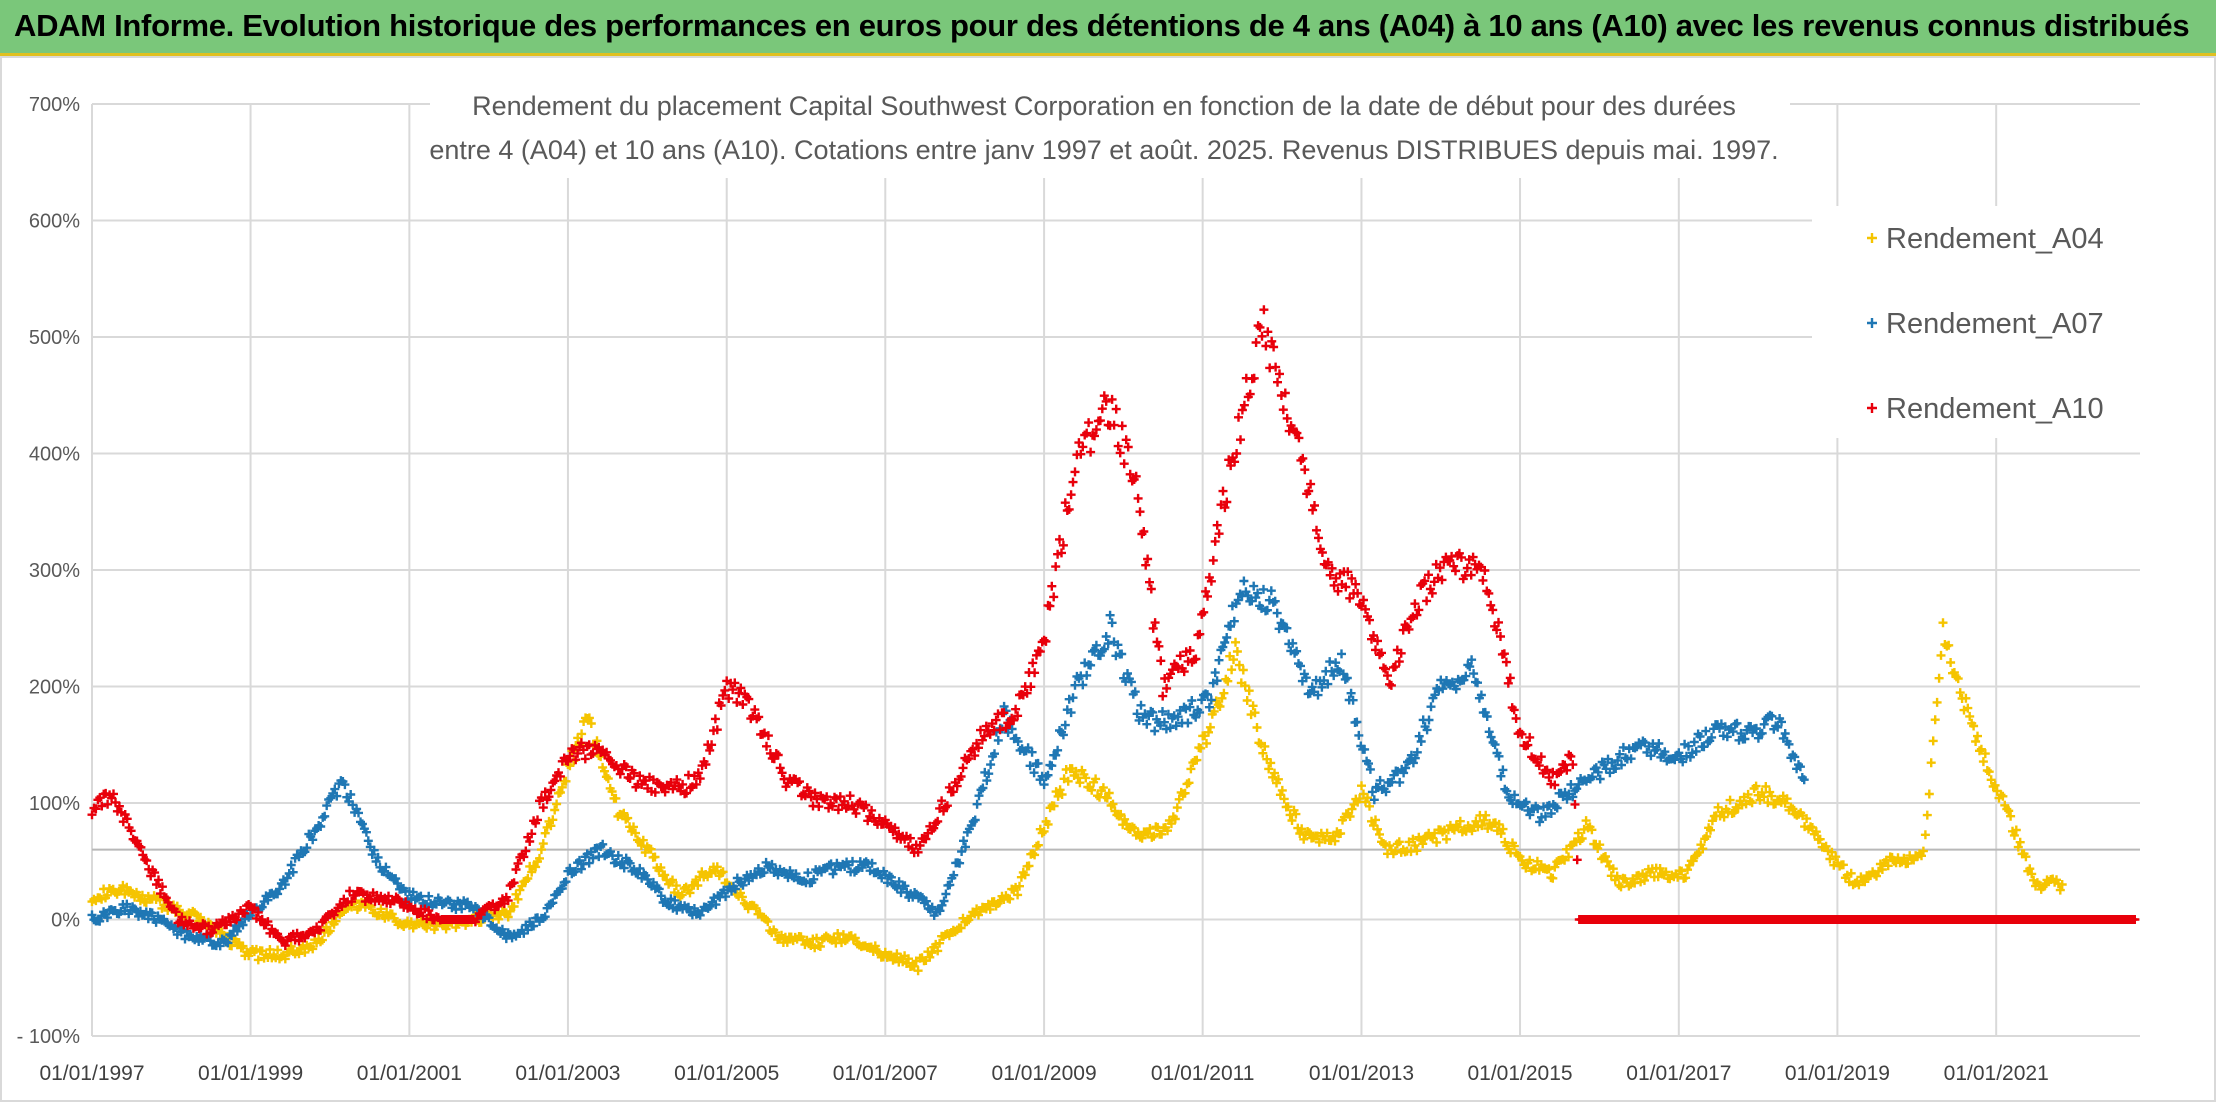 This screenshot has height=1102, width=2216. I want to click on legend-background, so click(1976, 322).